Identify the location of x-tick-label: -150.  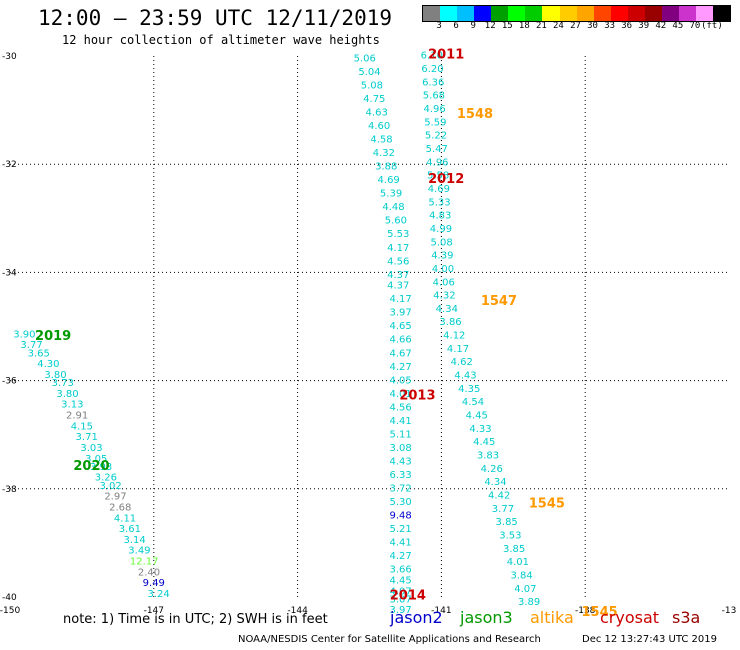
(10, 611).